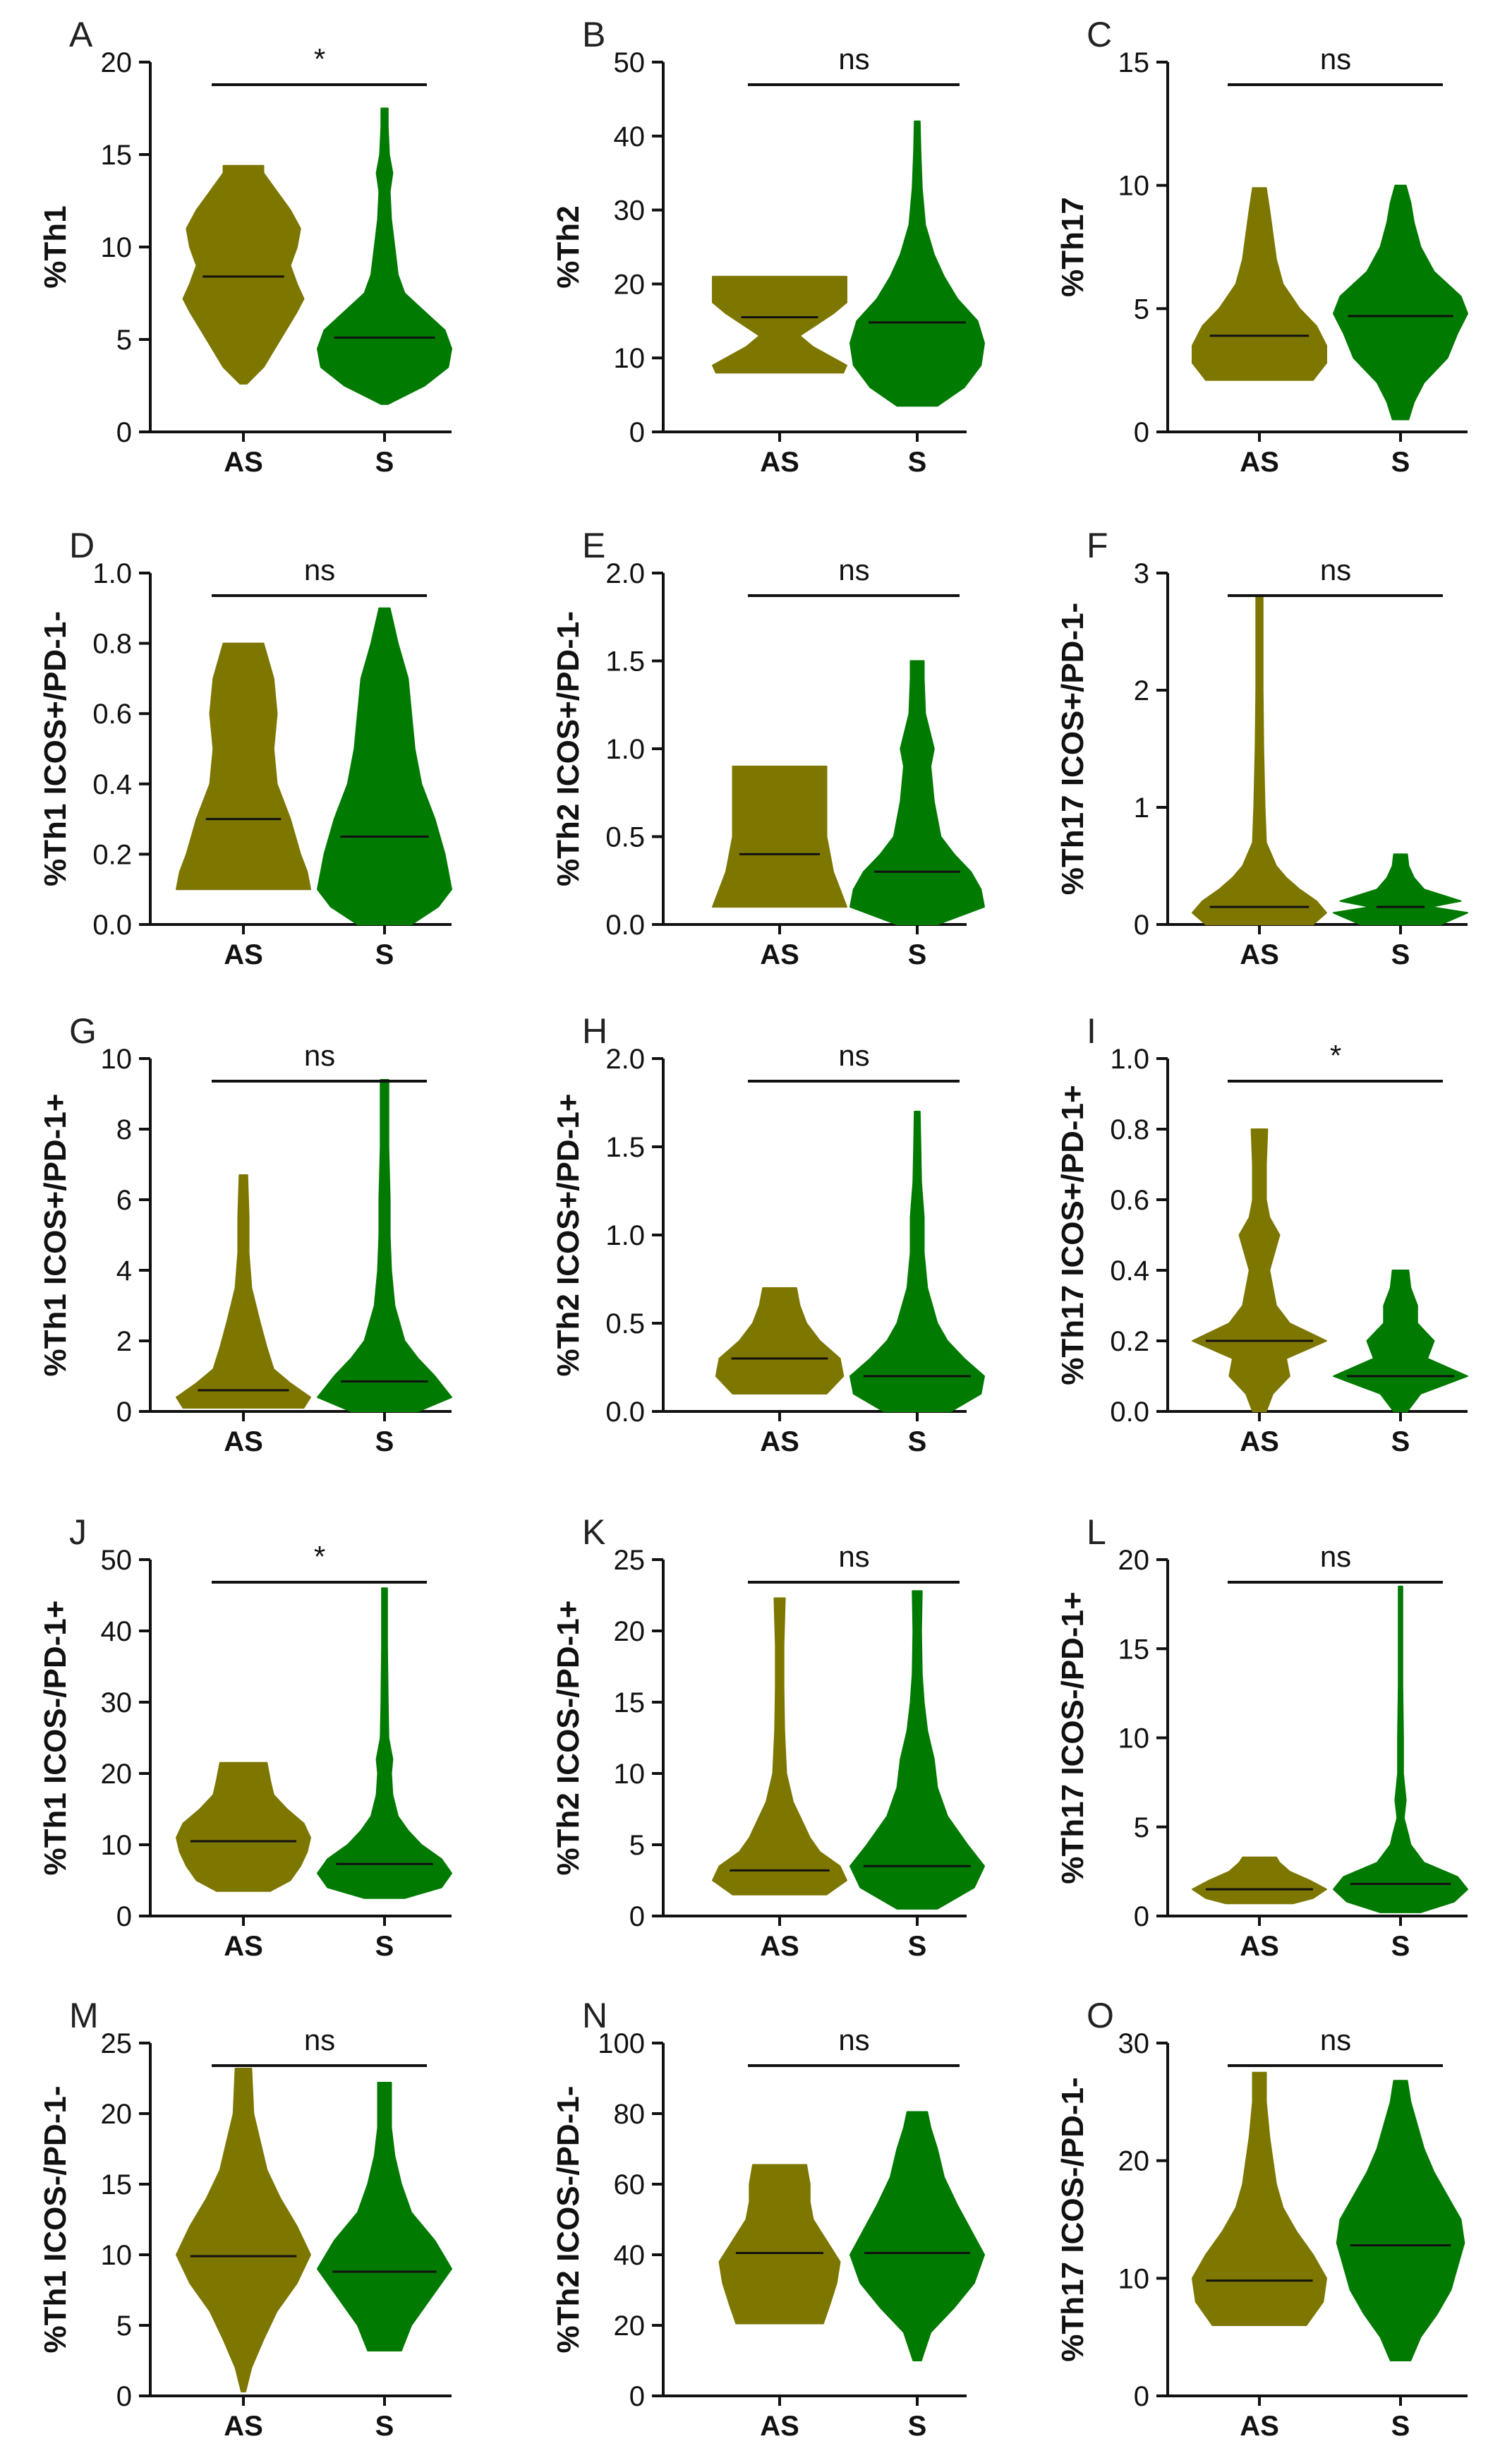  I want to click on panel-o: O 0 10 20 30 %Th17 ICOS-/PD-1- AS Sns, so click(1262, 2219).